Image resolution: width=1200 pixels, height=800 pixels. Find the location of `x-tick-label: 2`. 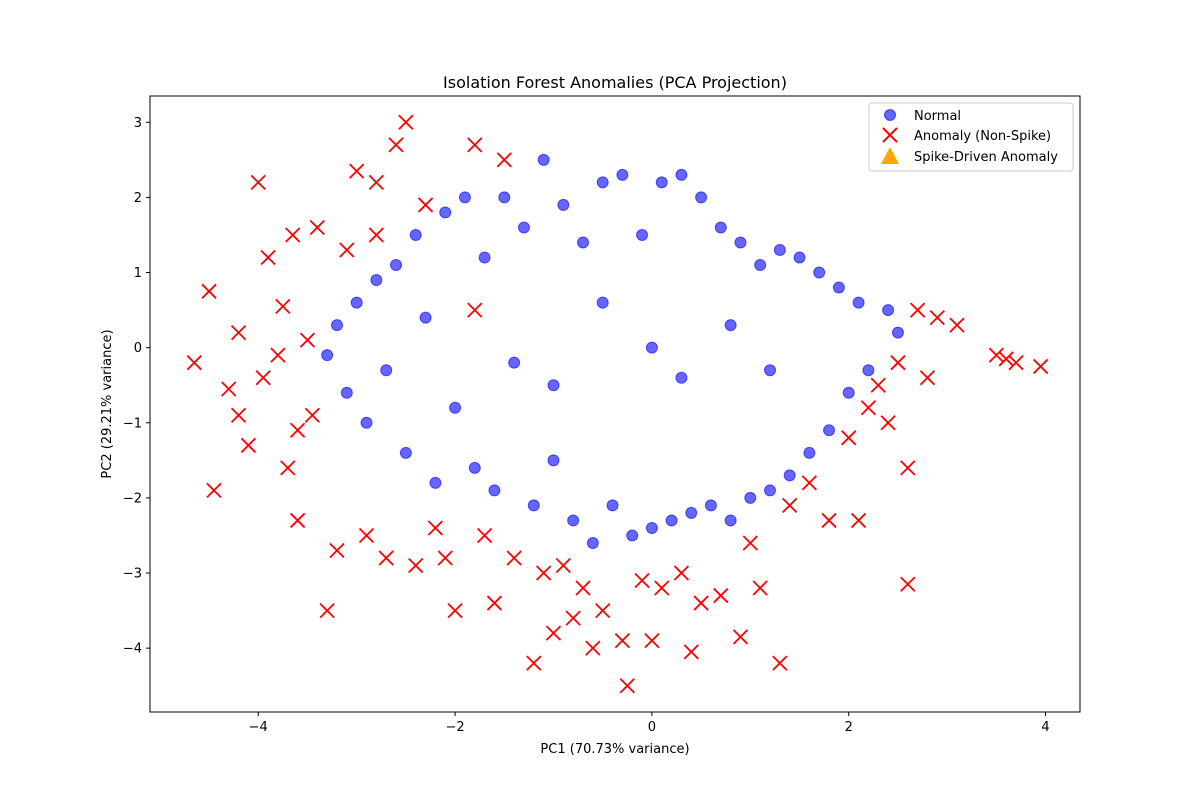

x-tick-label: 2 is located at coordinates (849, 727).